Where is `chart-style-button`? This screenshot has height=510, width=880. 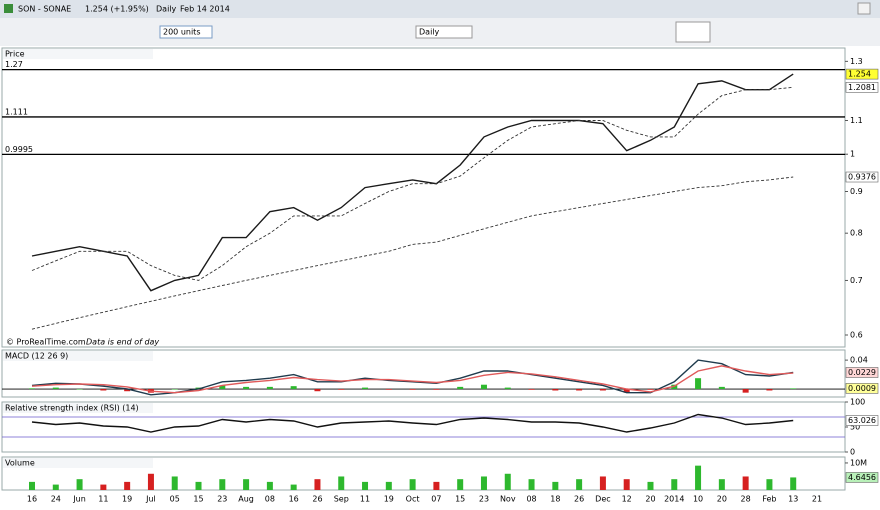 chart-style-button is located at coordinates (693, 32).